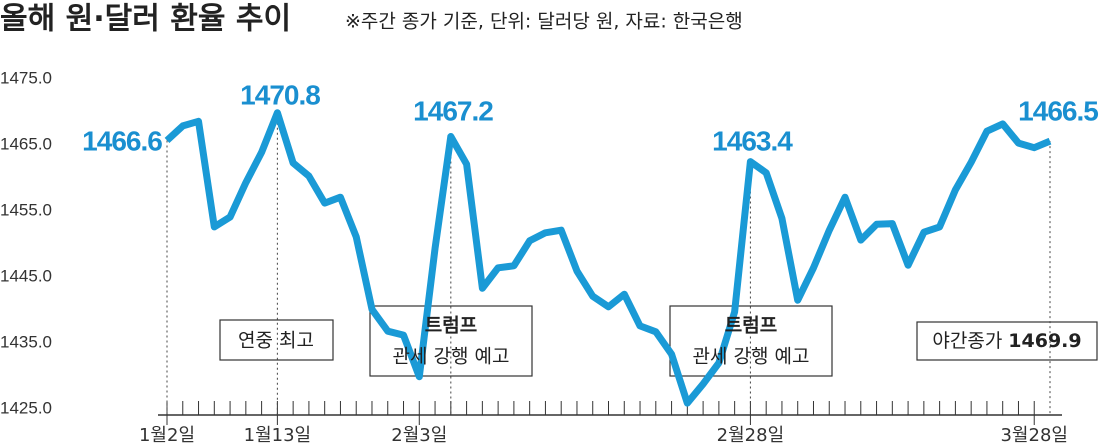 Image resolution: width=1100 pixels, height=448 pixels. I want to click on value-label: 1466.5, so click(1058, 110).